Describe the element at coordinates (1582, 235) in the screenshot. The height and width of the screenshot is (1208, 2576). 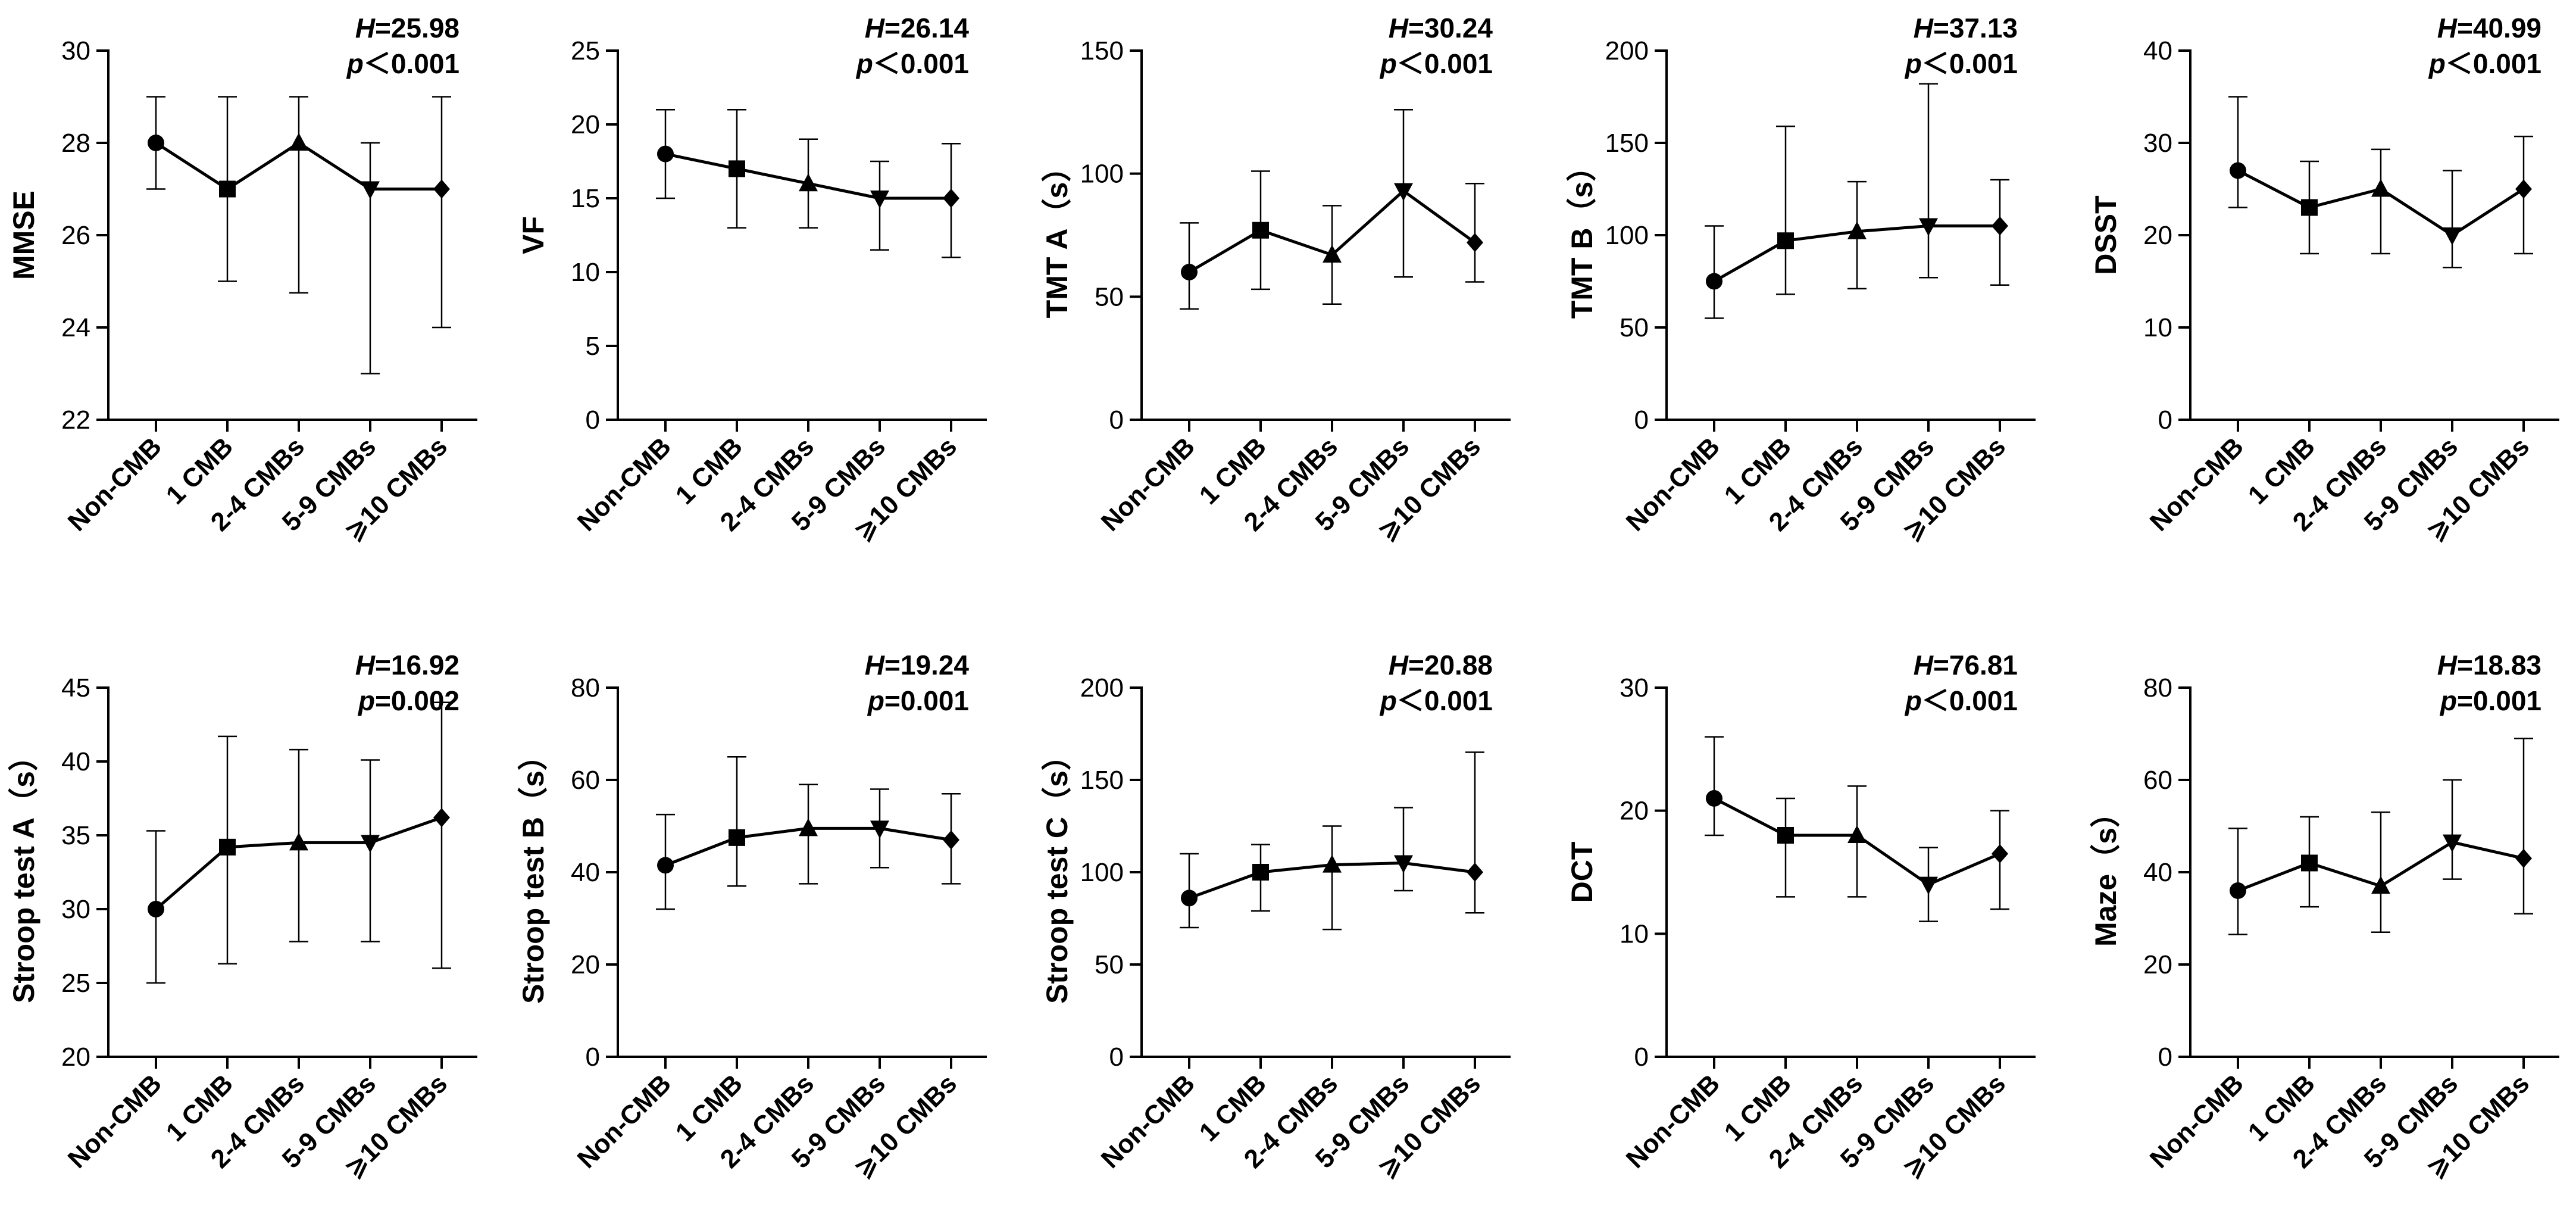
I see `y-axis-title: TMT B（s）` at that location.